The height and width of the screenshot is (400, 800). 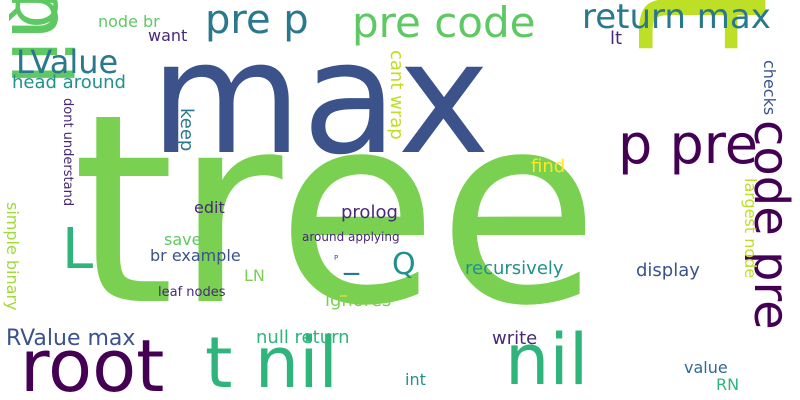 I want to click on word-underscore: _, so click(x=351, y=258).